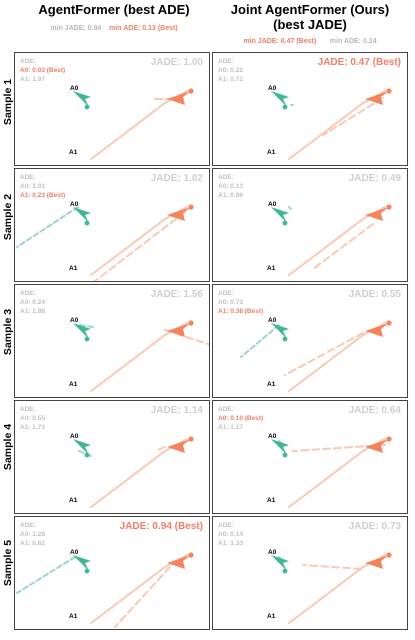  I want to click on jade-score: JADE: 0.73, so click(374, 526).